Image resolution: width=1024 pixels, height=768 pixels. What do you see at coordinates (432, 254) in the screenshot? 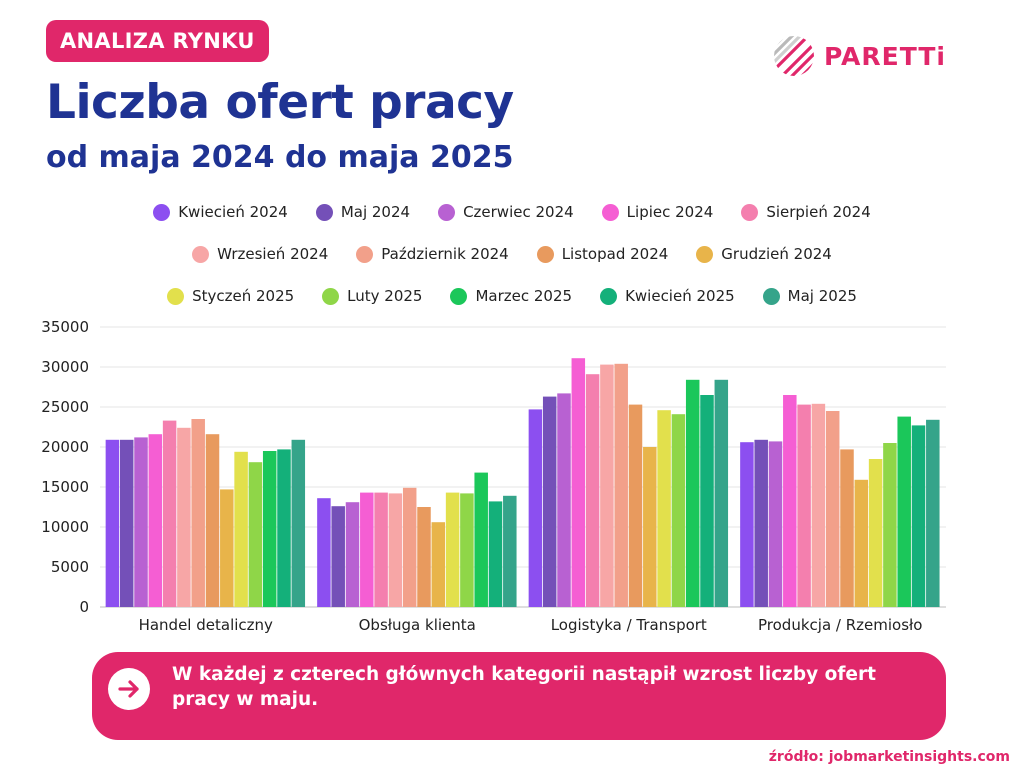
I see `legend-item: Październik 2024` at bounding box center [432, 254].